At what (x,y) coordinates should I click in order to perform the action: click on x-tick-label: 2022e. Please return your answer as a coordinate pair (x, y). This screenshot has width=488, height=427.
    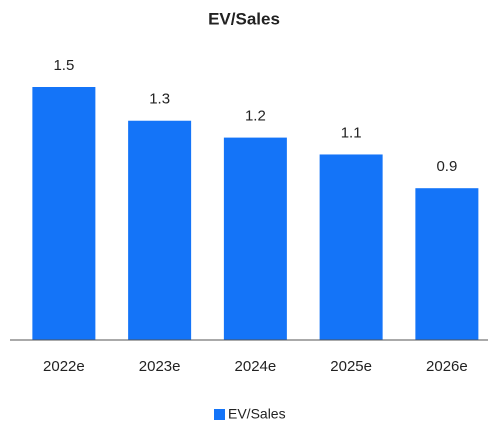
    Looking at the image, I should click on (64, 366).